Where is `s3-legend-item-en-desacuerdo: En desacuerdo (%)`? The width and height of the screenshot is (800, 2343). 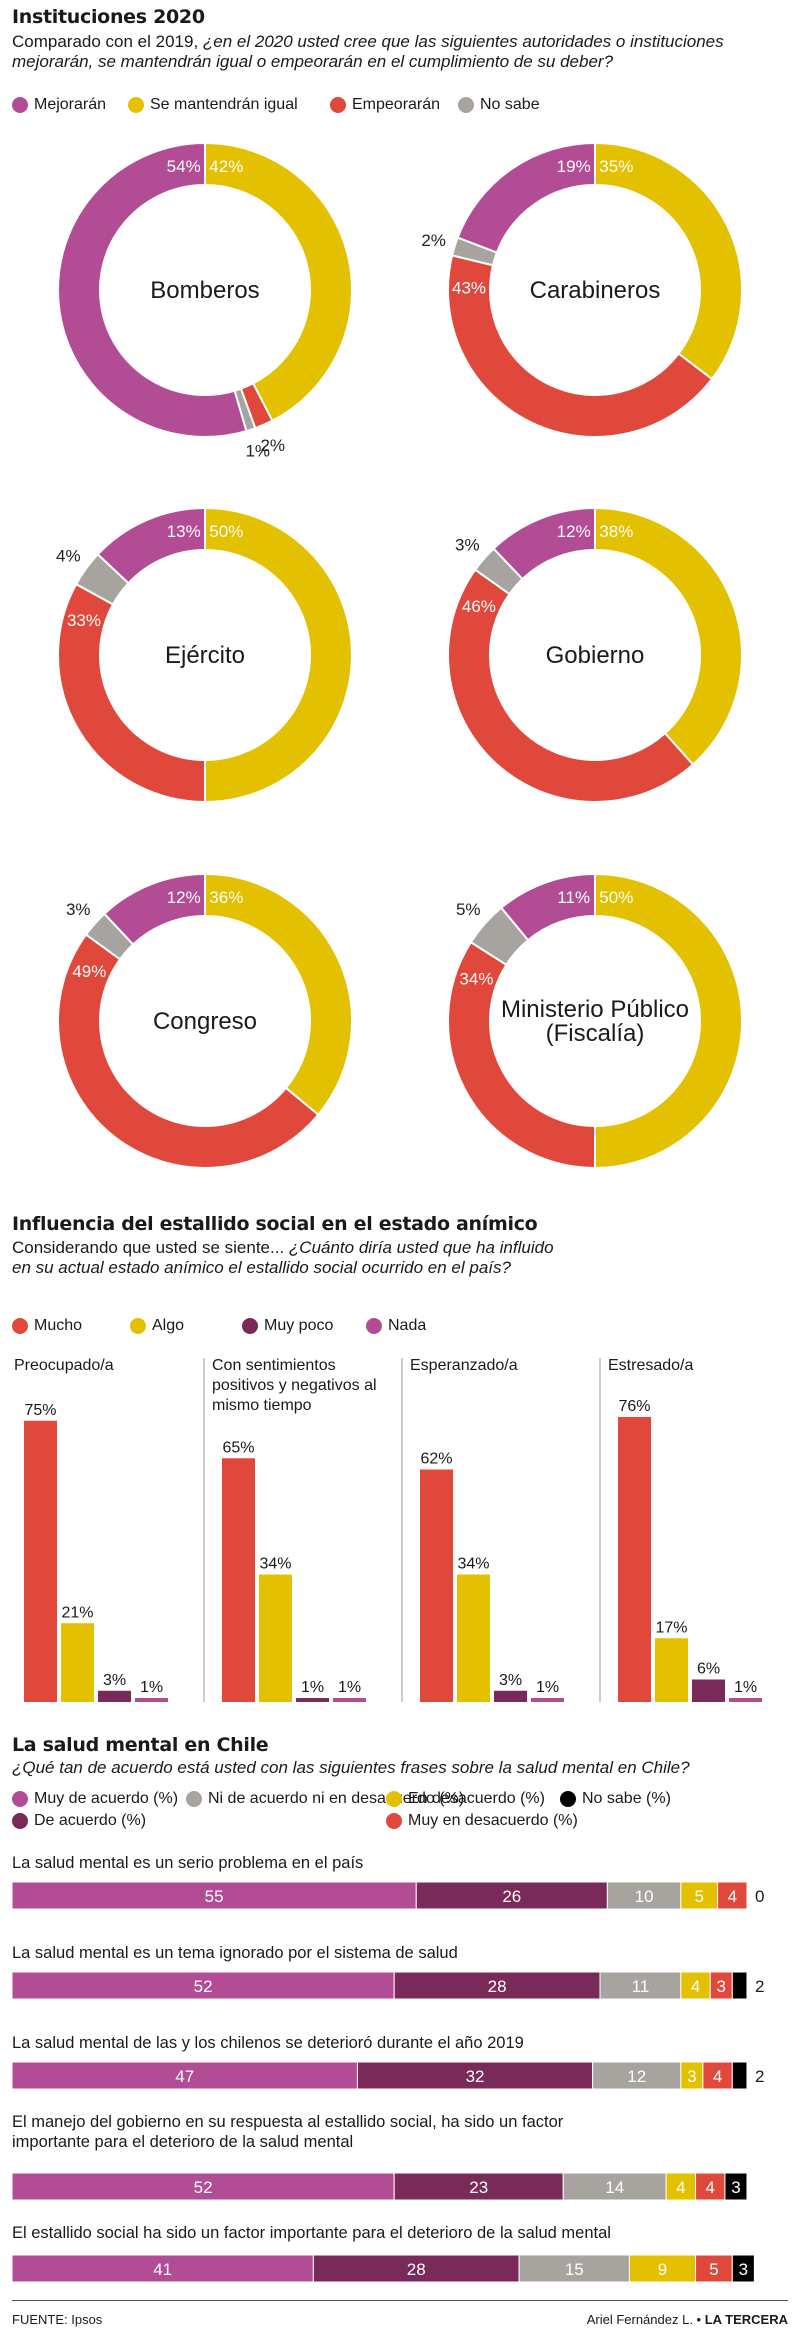
s3-legend-item-en-desacuerdo: En desacuerdo (%) is located at coordinates (465, 1799).